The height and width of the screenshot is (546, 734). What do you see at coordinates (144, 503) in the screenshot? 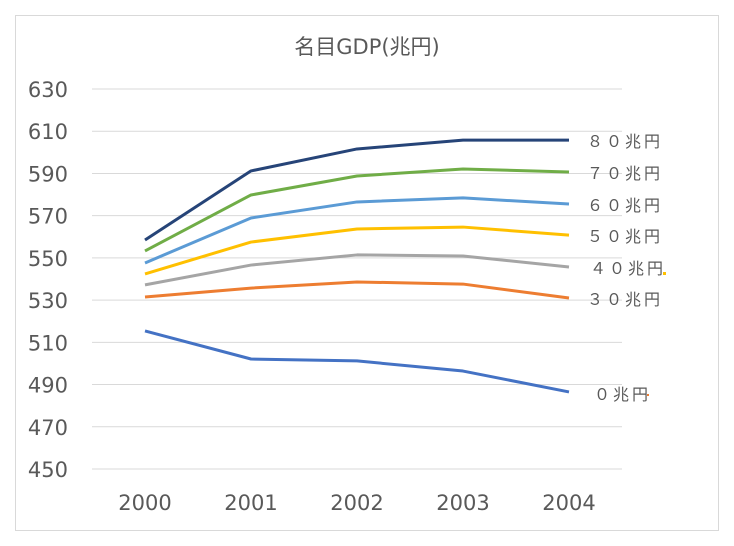
I see `x-tick-label: 2000` at bounding box center [144, 503].